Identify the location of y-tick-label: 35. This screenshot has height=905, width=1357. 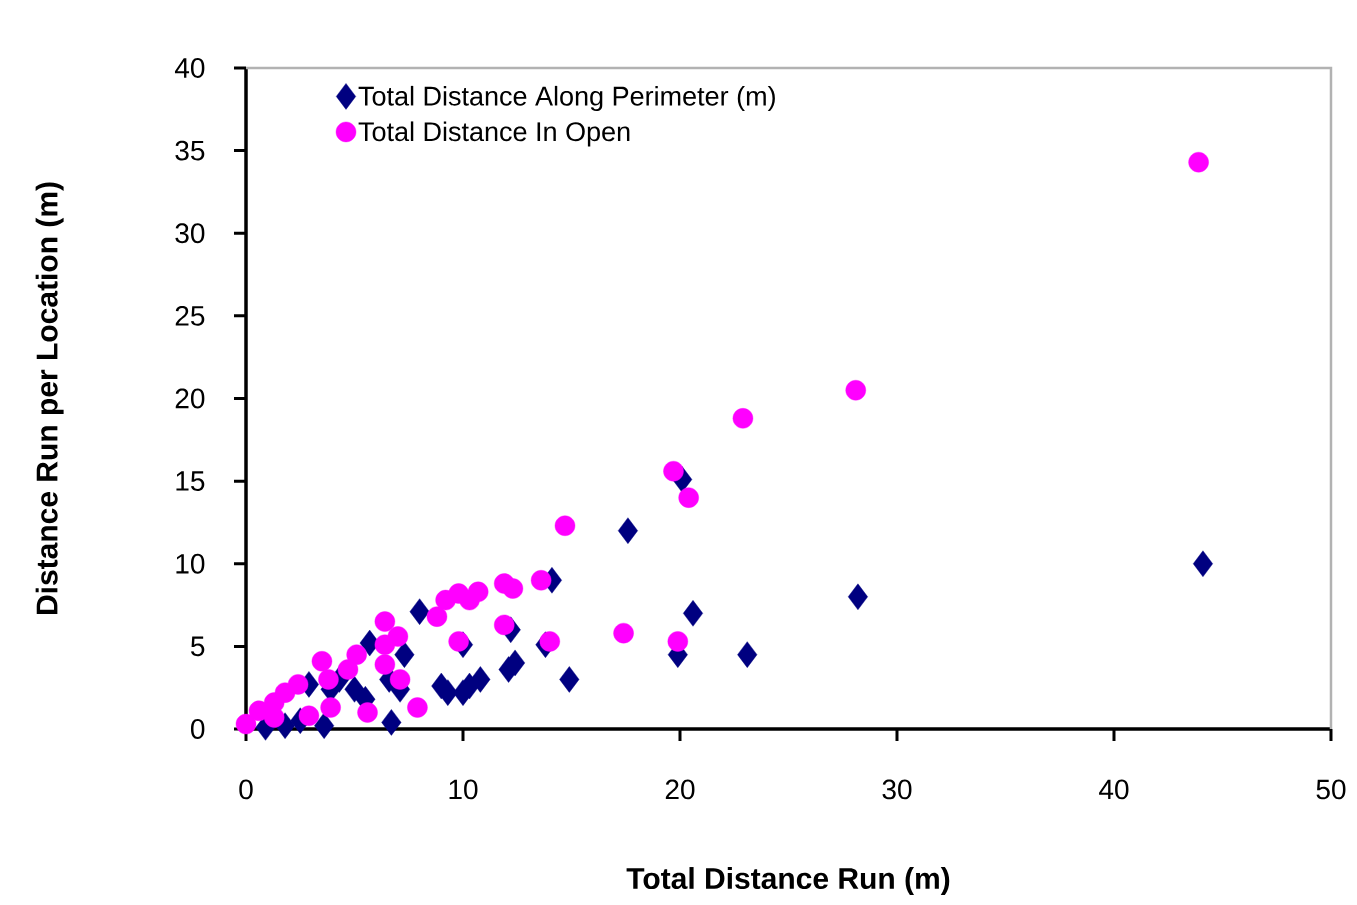
(190, 150).